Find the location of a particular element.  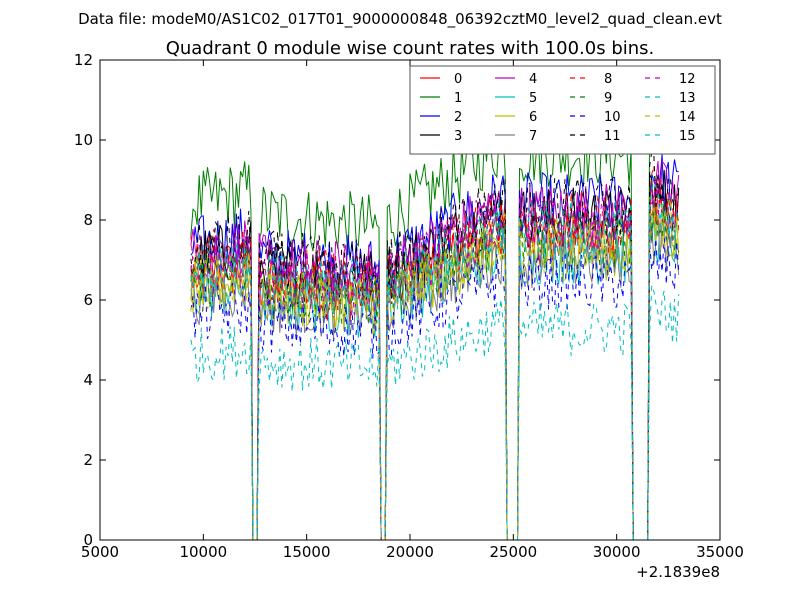

y-tick-label: 4 is located at coordinates (88, 380).